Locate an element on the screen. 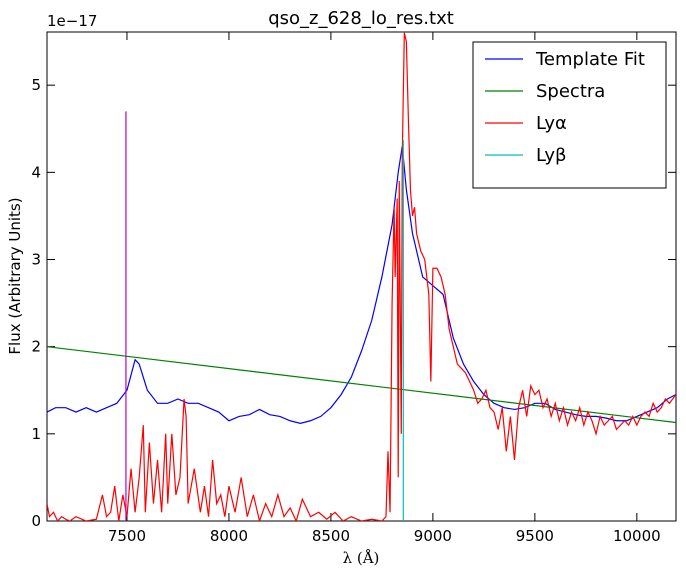  legend-label: Template Fit is located at coordinates (590, 59).